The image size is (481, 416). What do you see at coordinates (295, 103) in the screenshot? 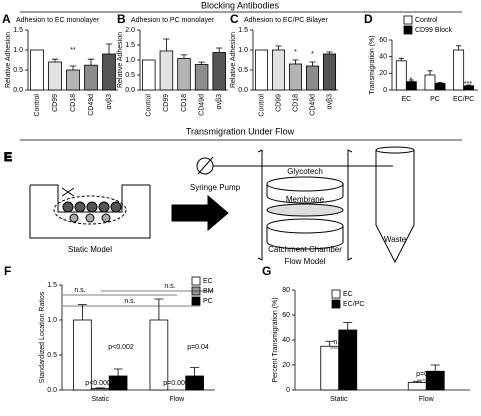
I see `x-tick-label: CD18` at bounding box center [295, 103].